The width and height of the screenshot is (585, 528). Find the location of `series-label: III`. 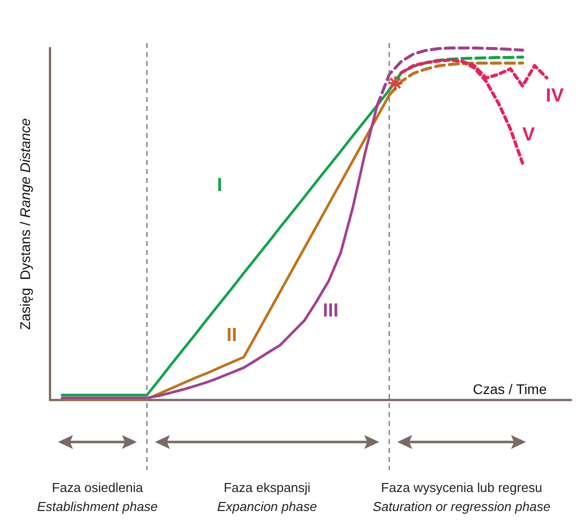

series-label: III is located at coordinates (330, 311).